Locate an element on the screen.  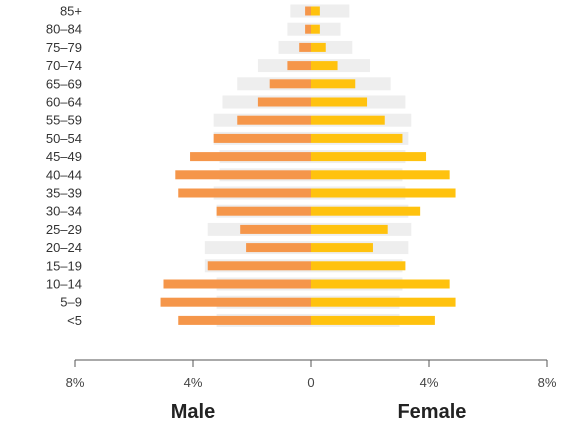
age-group-label: 60–64 is located at coordinates (64, 102).